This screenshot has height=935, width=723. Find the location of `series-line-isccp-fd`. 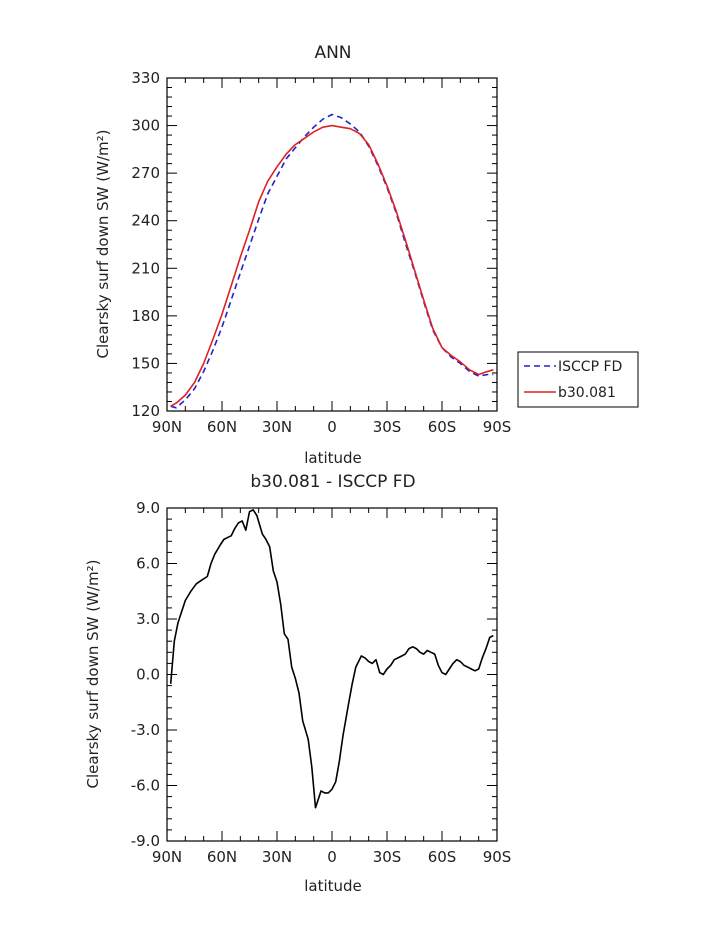

series-line-isccp-fd is located at coordinates (332, 261).